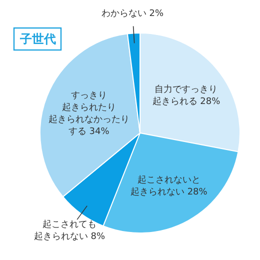  Describe the element at coordinates (70, 230) in the screenshot. I see `slice-label: 起こされても起きられない 8%` at that location.